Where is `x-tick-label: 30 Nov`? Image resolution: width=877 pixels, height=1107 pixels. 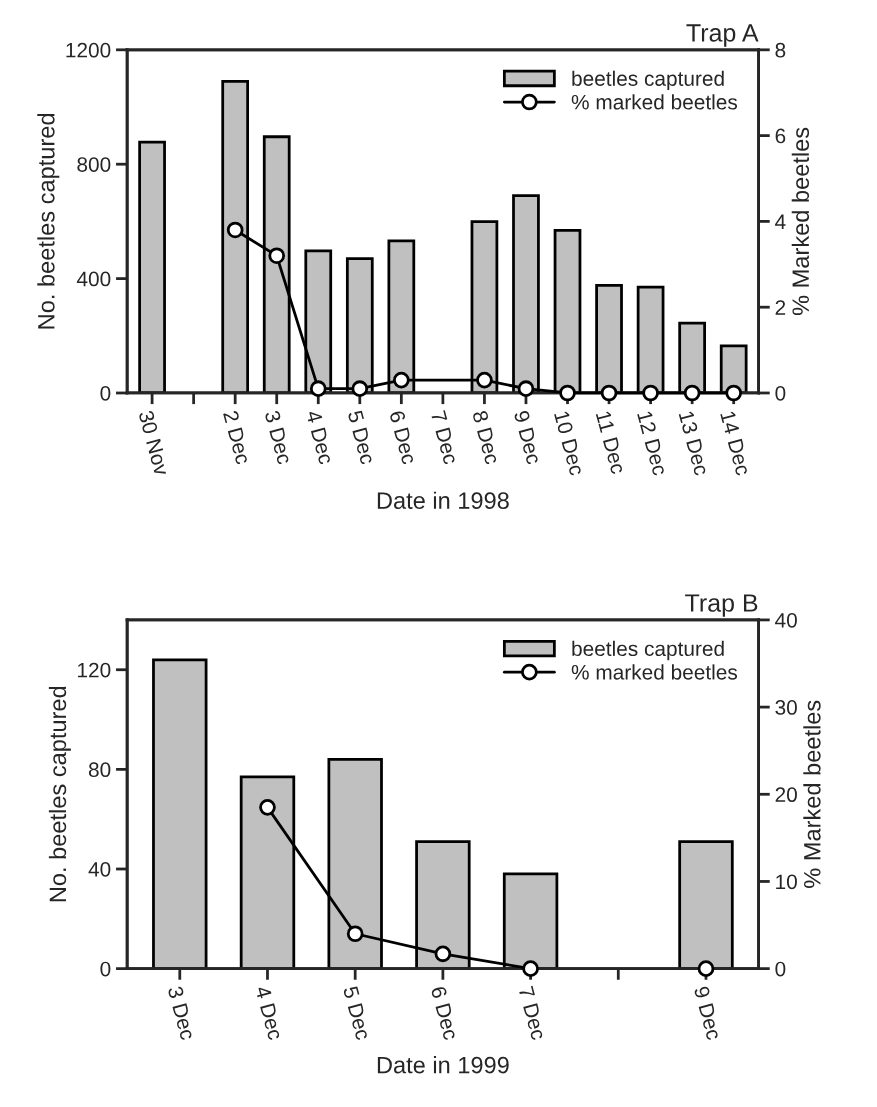 x-tick-label: 30 Nov is located at coordinates (154, 443).